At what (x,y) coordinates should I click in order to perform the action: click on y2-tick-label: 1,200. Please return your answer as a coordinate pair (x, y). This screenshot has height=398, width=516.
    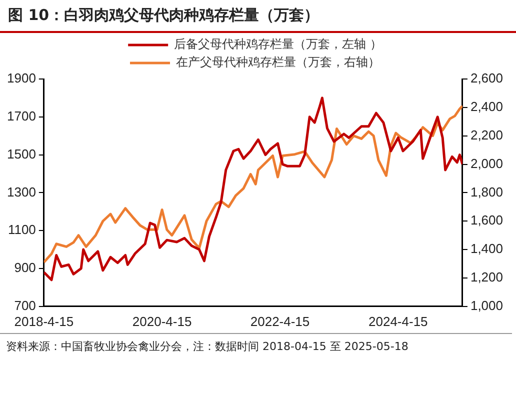
    Looking at the image, I should click on (487, 277).